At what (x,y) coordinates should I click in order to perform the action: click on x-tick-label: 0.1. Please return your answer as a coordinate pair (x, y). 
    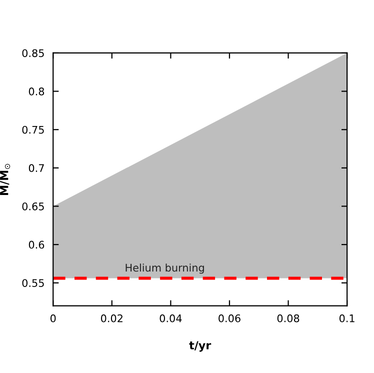
    Looking at the image, I should click on (346, 318).